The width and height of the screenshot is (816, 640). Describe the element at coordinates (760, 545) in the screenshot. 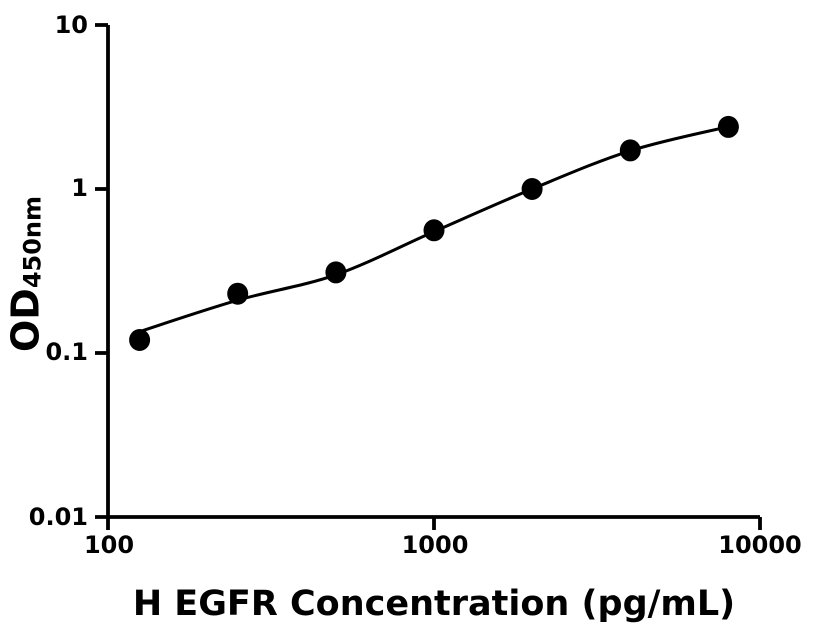

I see `x-tick-label-10000: 10000` at that location.